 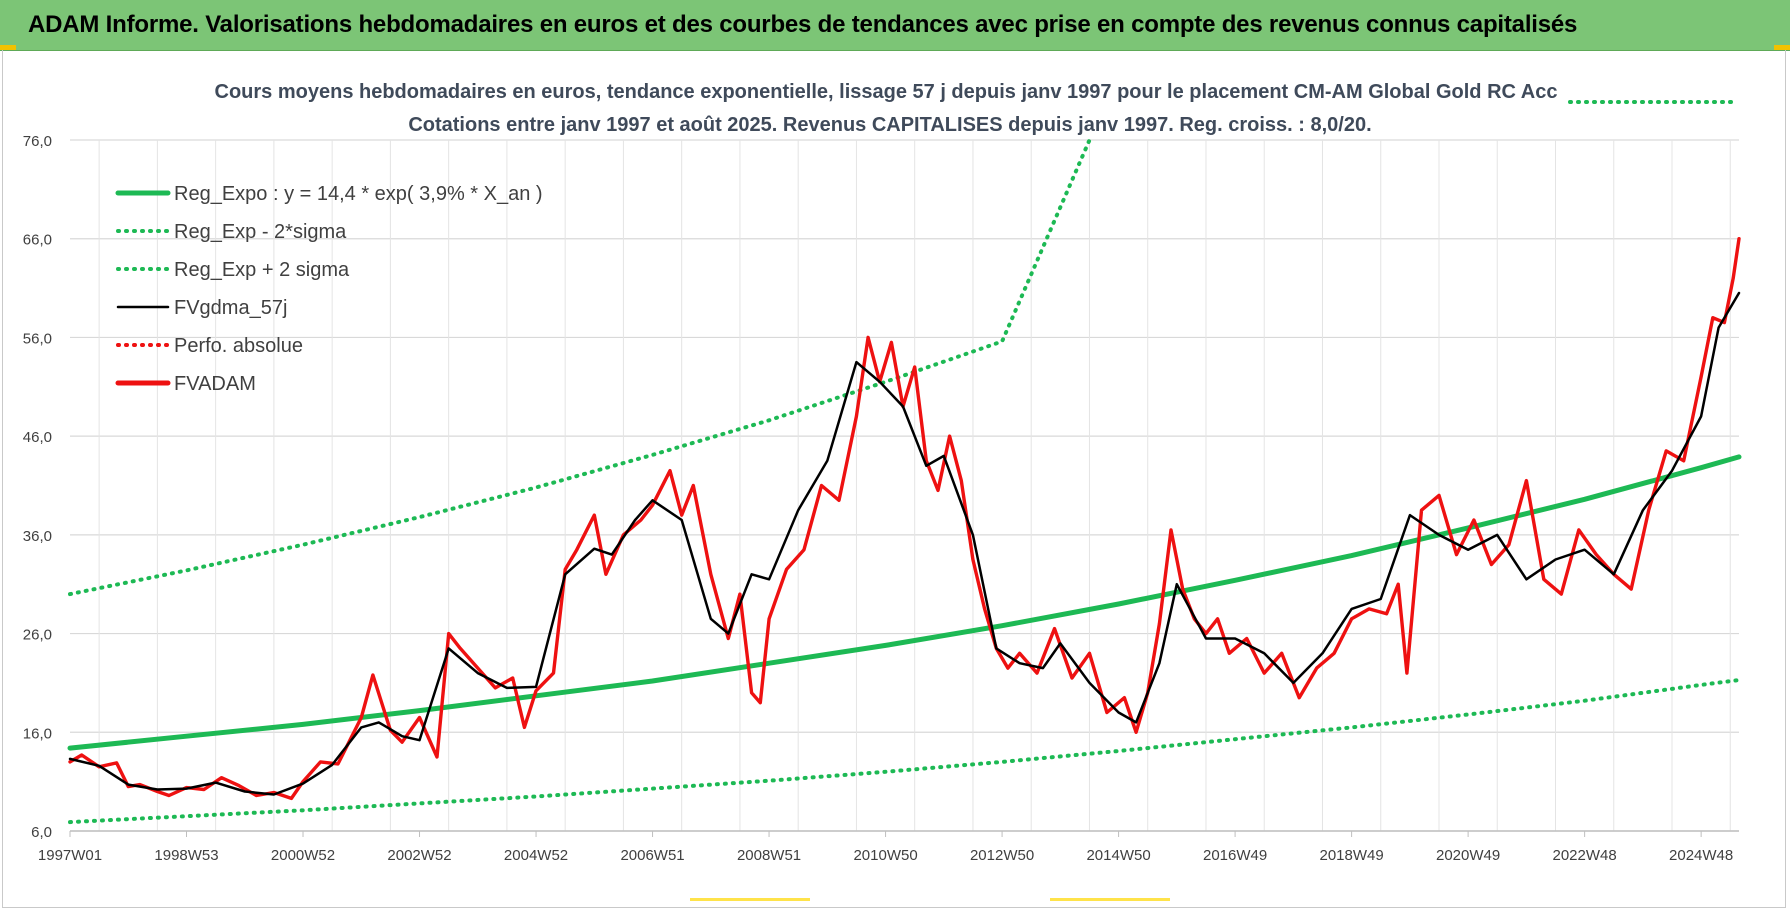 I want to click on y-tick-label: 56,0, so click(x=37, y=338).